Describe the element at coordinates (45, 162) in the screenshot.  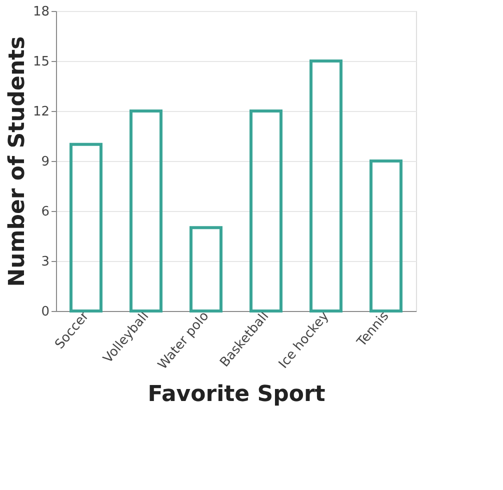
I see `y-tick-label: 9` at that location.